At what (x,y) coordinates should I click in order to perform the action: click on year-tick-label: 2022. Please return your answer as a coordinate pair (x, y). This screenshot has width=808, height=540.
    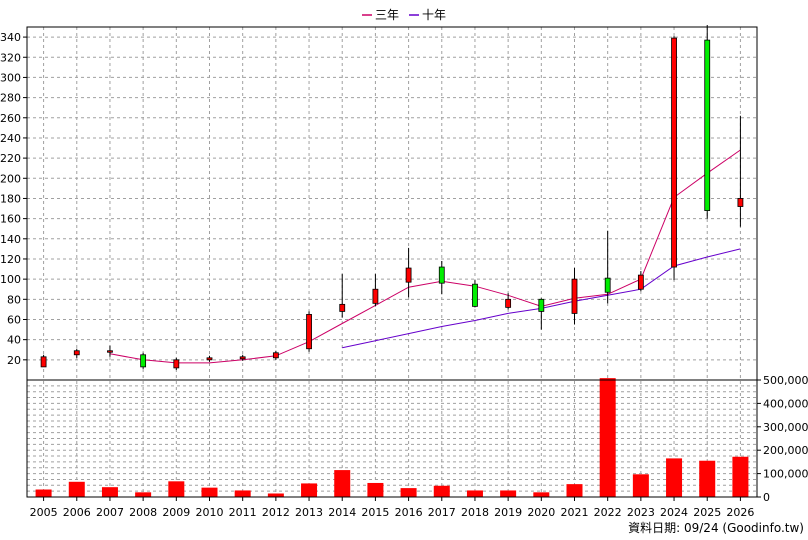
    Looking at the image, I should click on (608, 512).